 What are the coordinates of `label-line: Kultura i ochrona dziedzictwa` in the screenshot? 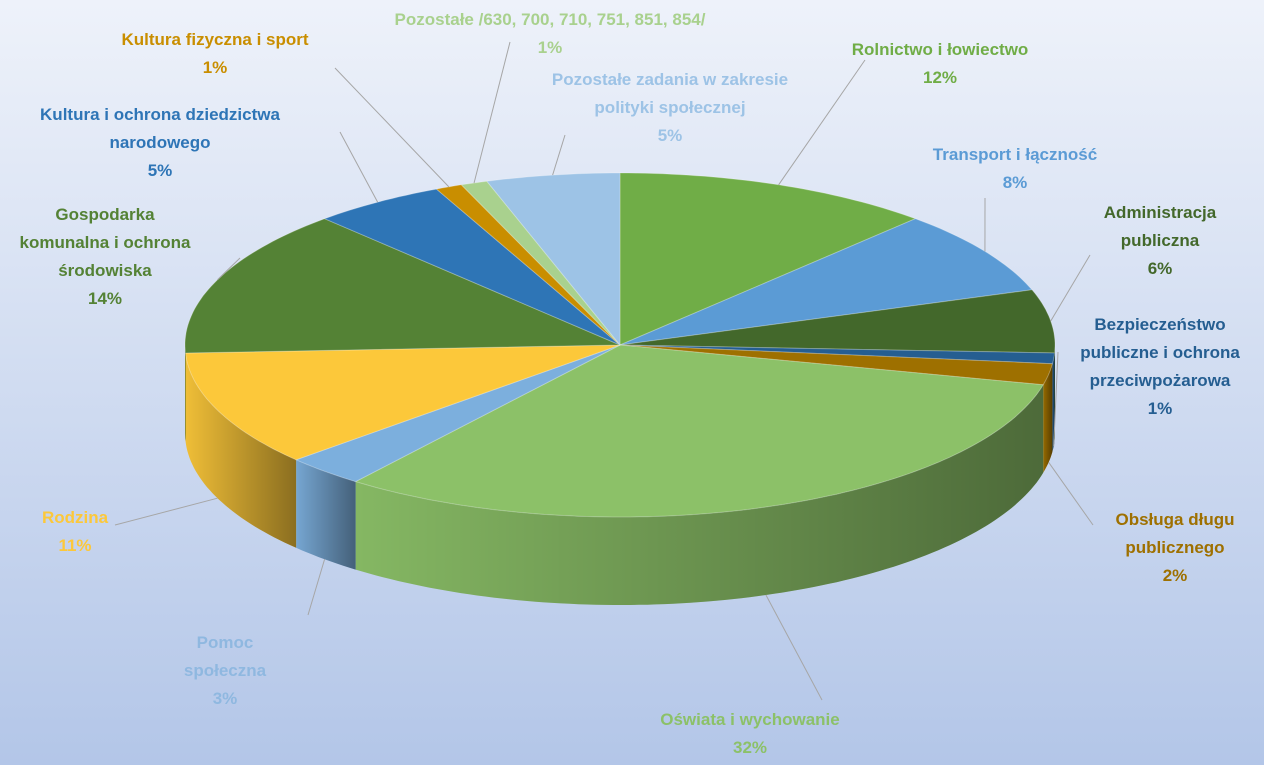 It's located at (160, 114).